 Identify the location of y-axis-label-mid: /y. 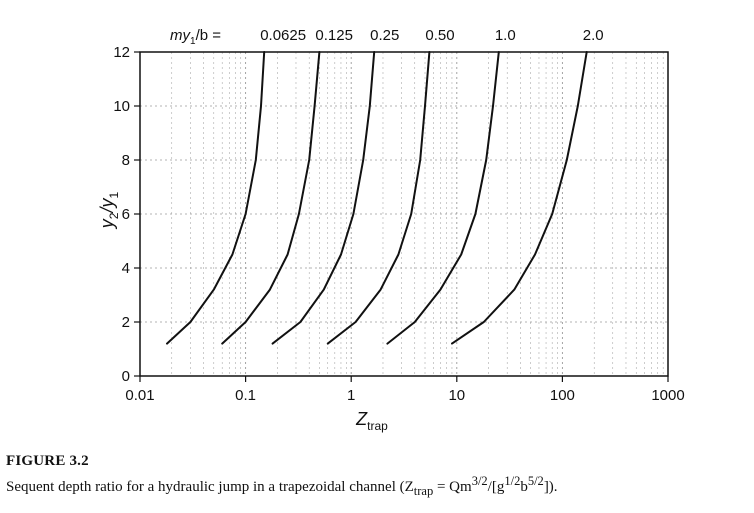
(107, 206).